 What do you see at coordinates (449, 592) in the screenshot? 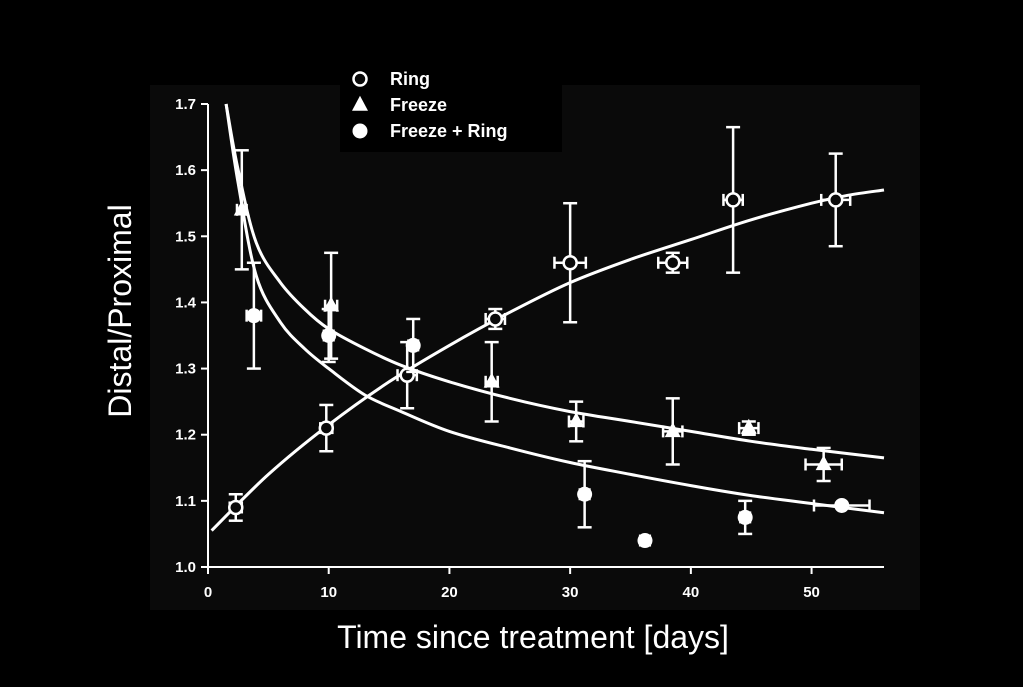
I see `x-tick-label: 20` at bounding box center [449, 592].